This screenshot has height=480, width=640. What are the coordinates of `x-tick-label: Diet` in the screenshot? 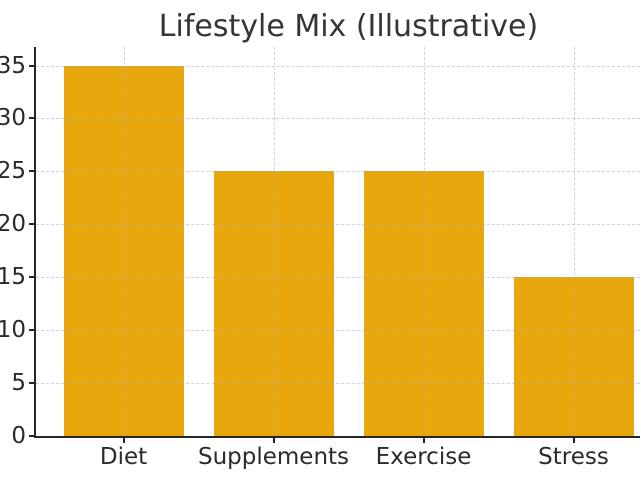 It's located at (123, 457).